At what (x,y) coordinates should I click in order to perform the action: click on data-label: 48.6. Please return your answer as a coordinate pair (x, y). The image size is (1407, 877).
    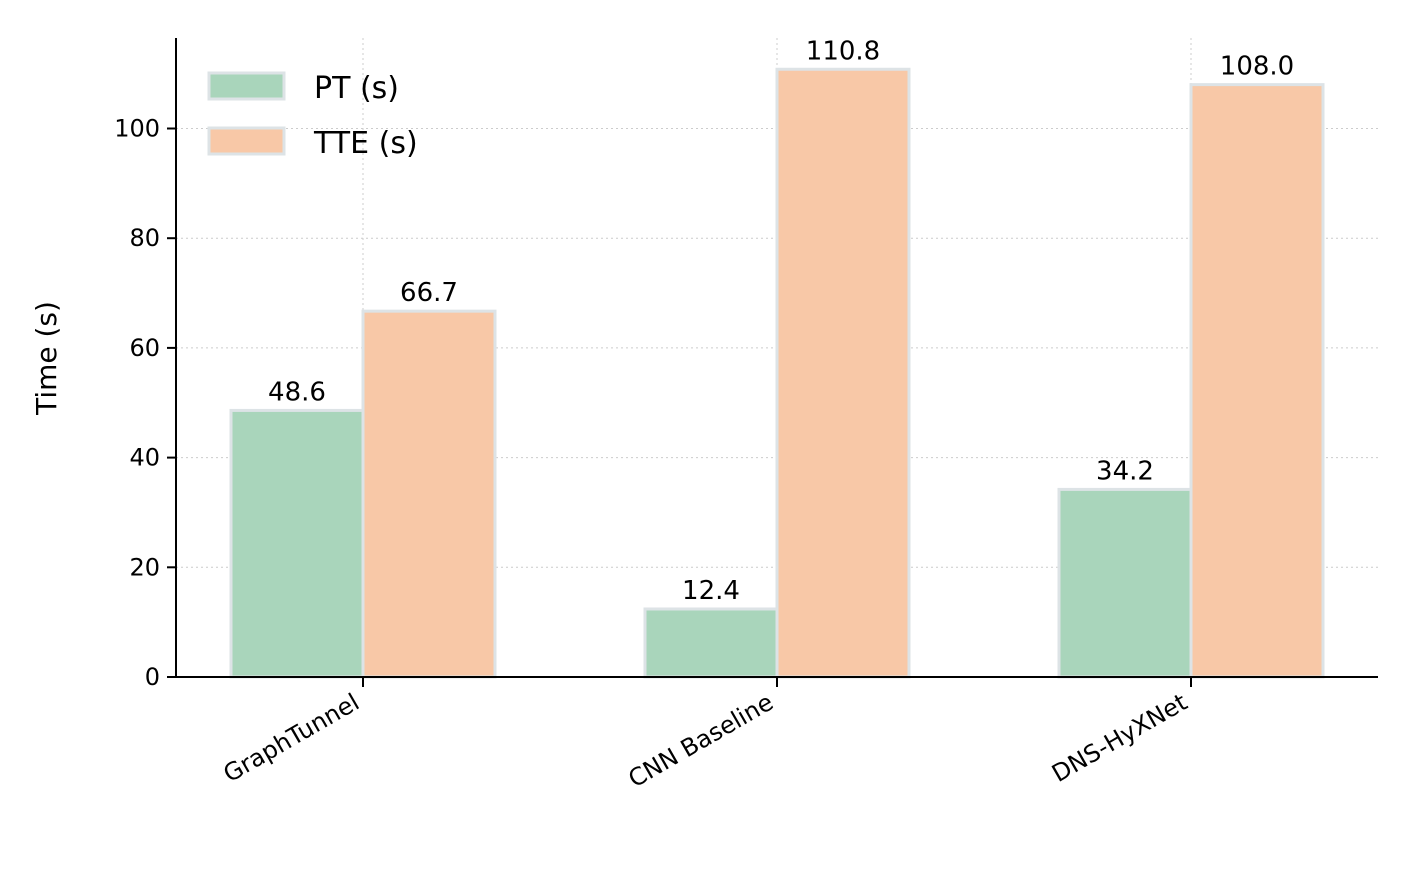
    Looking at the image, I should click on (297, 392).